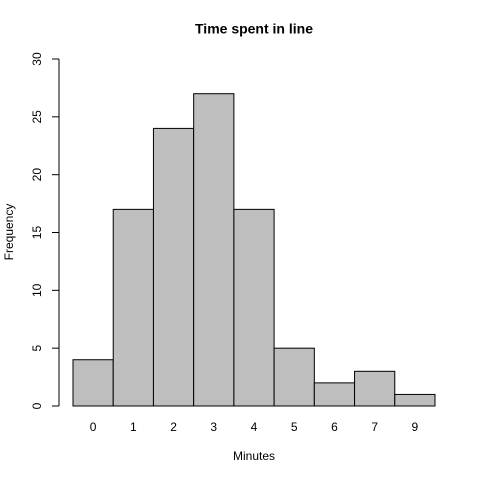 Image resolution: width=480 pixels, height=480 pixels. I want to click on y-tick-label: 5, so click(37, 348).